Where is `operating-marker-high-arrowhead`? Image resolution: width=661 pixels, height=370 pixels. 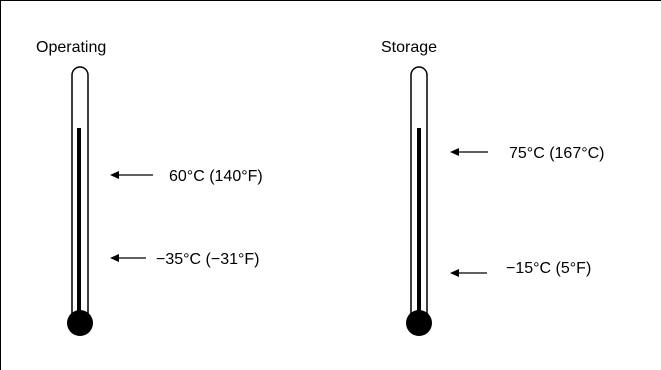 operating-marker-high-arrowhead is located at coordinates (114, 175).